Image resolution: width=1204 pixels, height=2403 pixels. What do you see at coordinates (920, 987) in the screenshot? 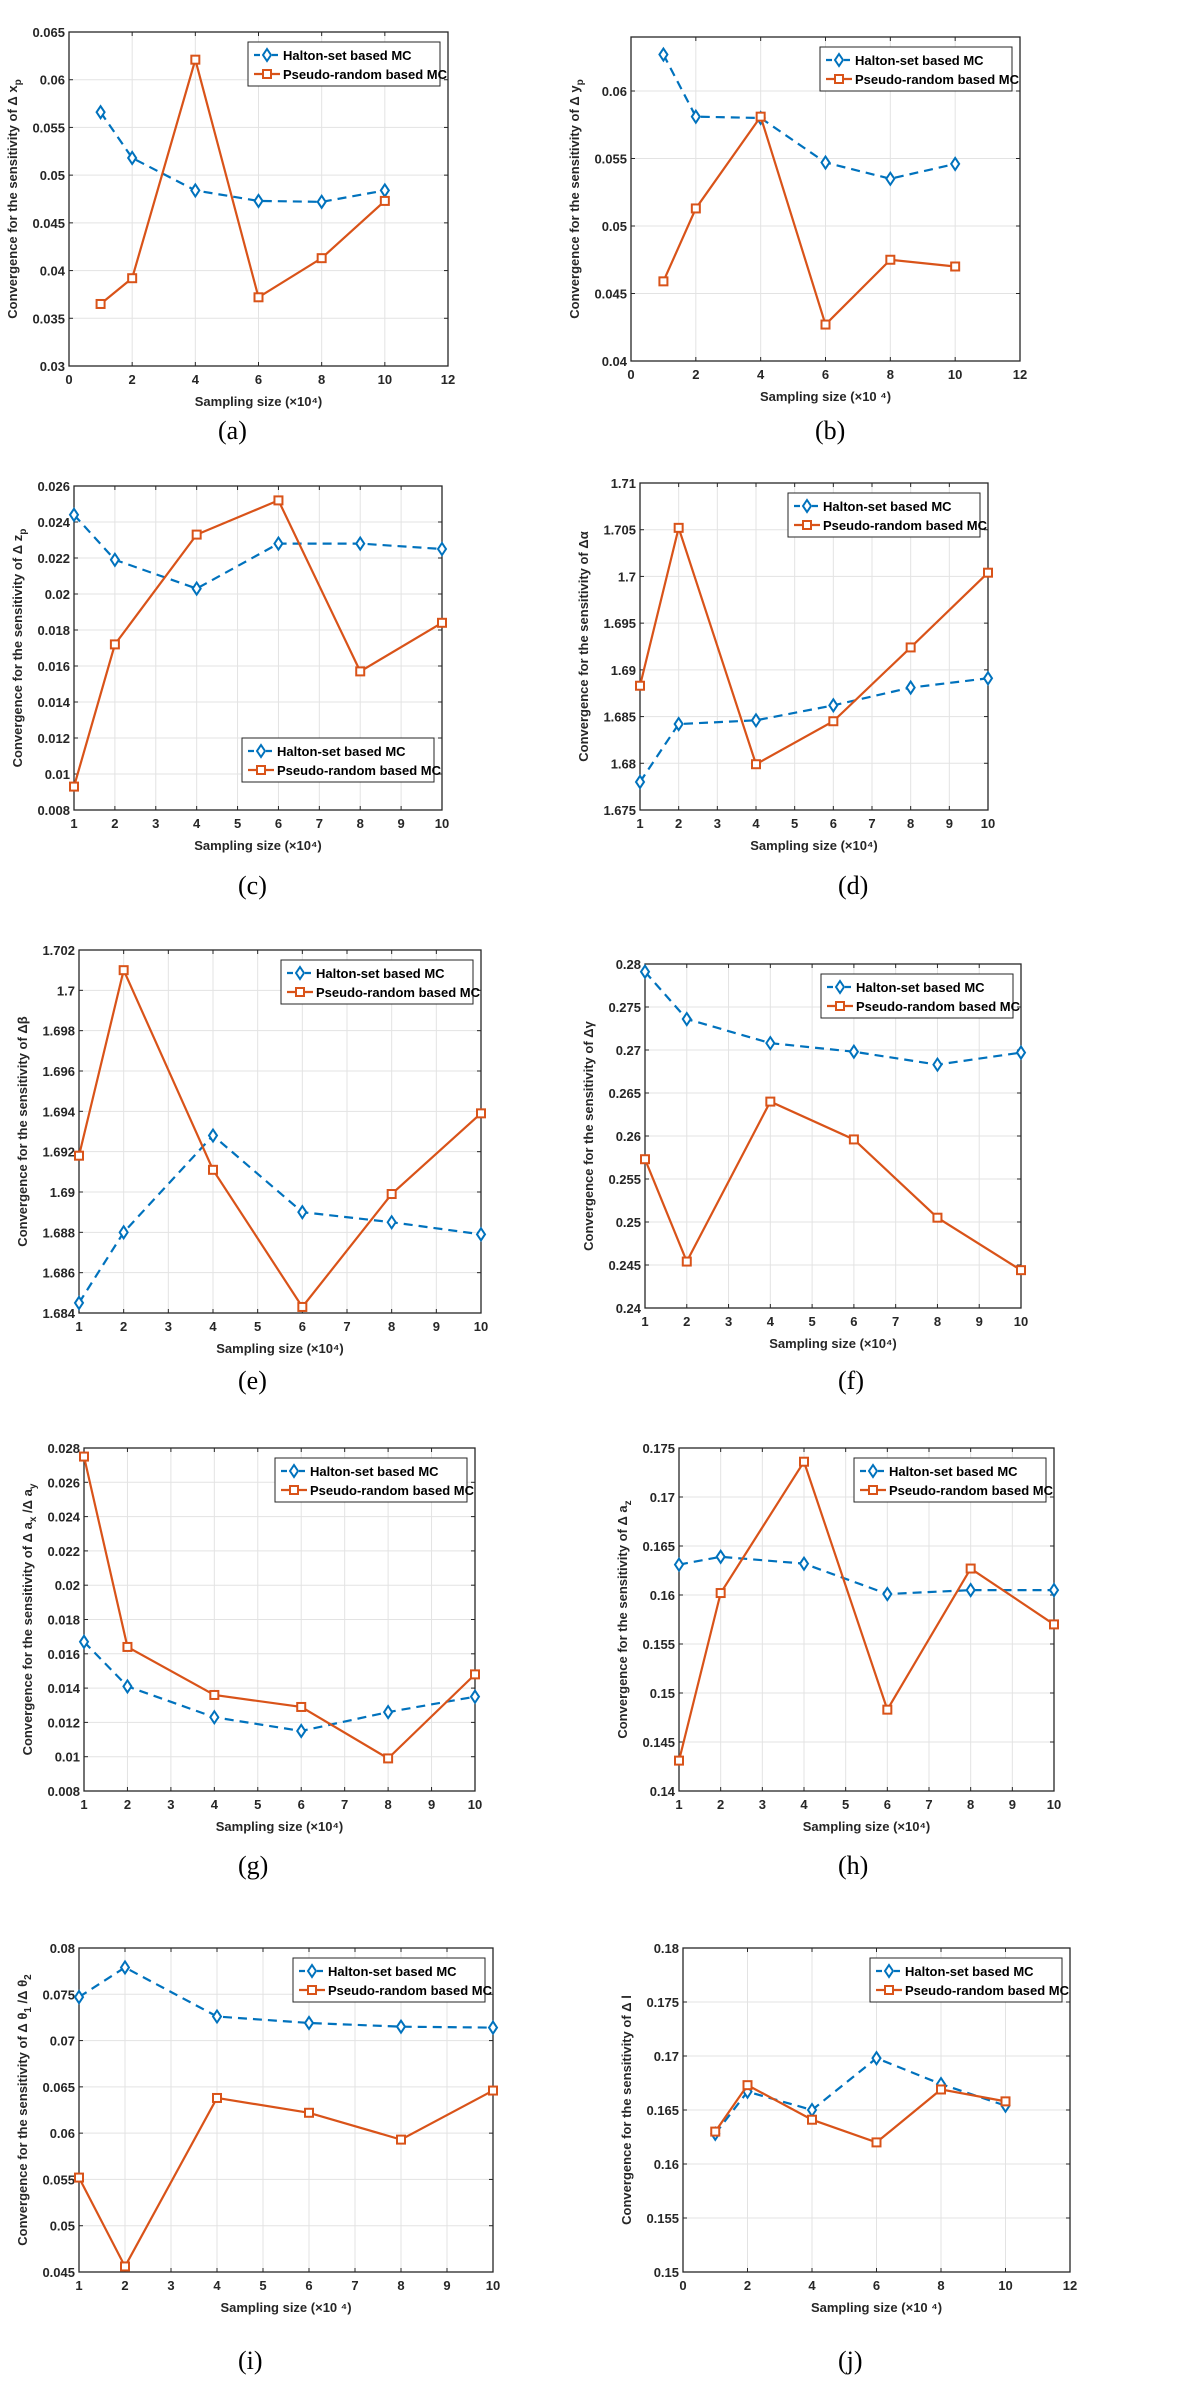
I see `legend-label-halton: Halton-set based MC` at bounding box center [920, 987].